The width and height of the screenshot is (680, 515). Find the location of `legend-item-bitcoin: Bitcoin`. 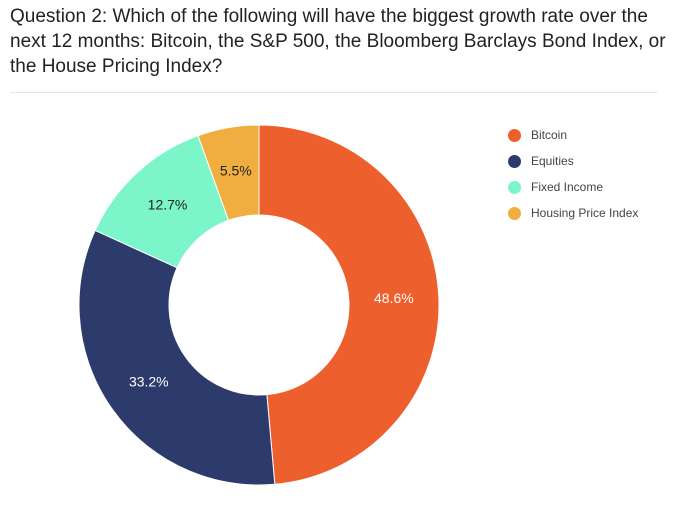

legend-item-bitcoin: Bitcoin is located at coordinates (573, 135).